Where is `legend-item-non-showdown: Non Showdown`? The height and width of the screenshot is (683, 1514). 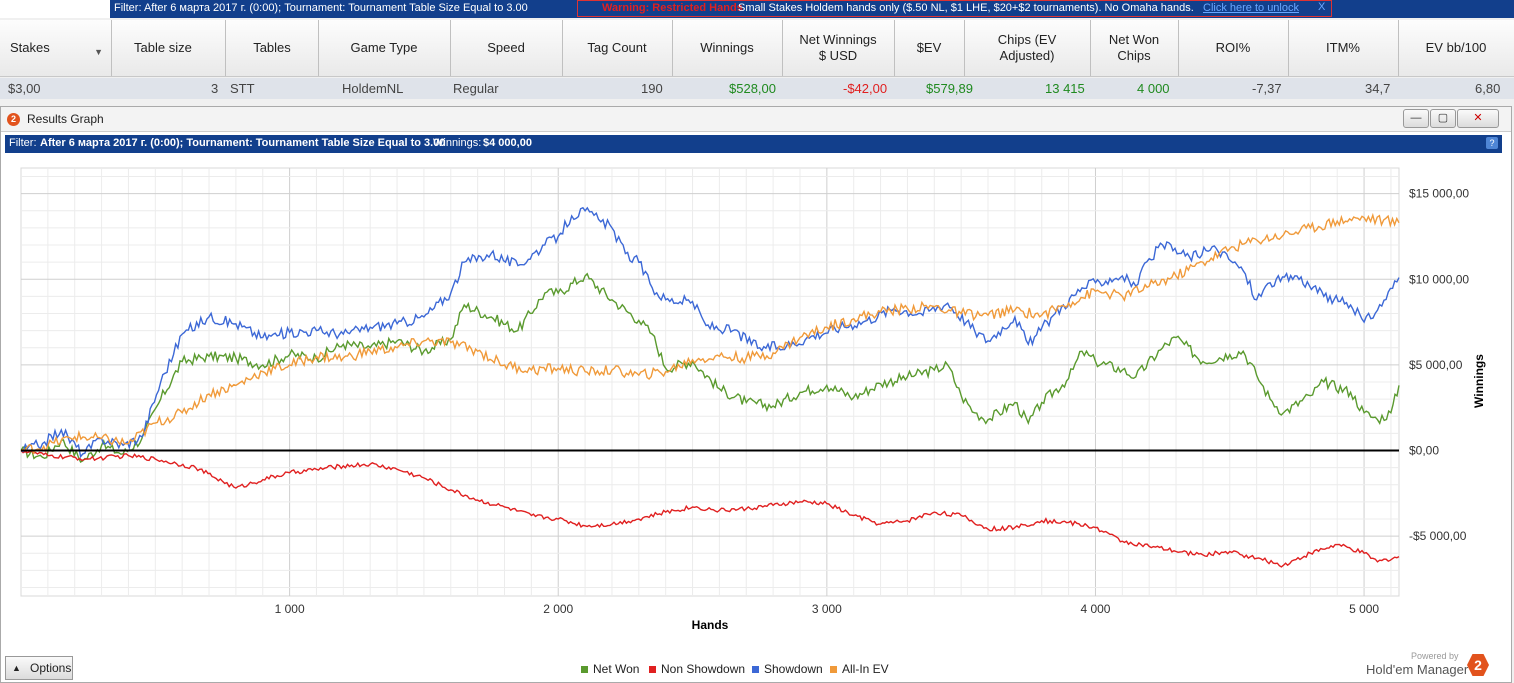 legend-item-non-showdown: Non Showdown is located at coordinates (697, 669).